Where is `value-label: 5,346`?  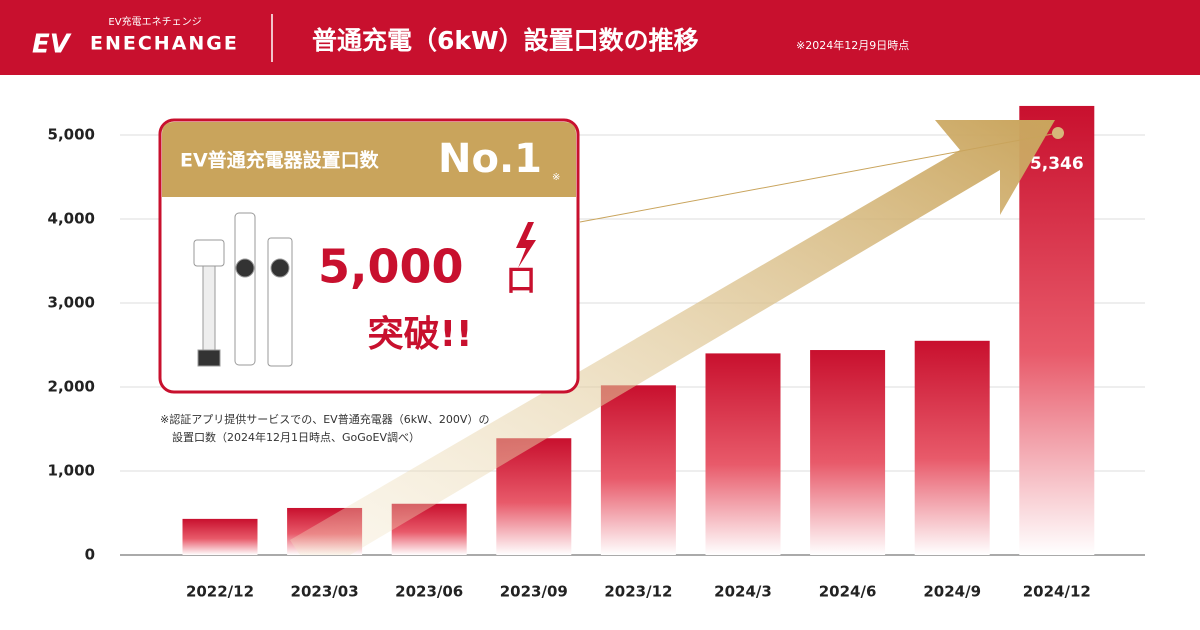 value-label: 5,346 is located at coordinates (1057, 164).